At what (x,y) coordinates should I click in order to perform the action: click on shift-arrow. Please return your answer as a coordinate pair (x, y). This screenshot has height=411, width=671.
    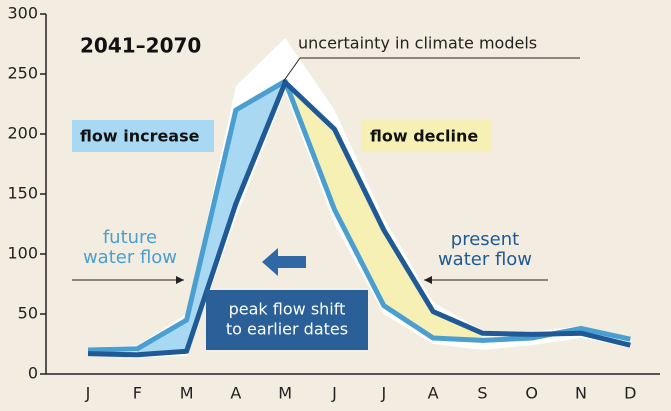
    Looking at the image, I should click on (284, 262).